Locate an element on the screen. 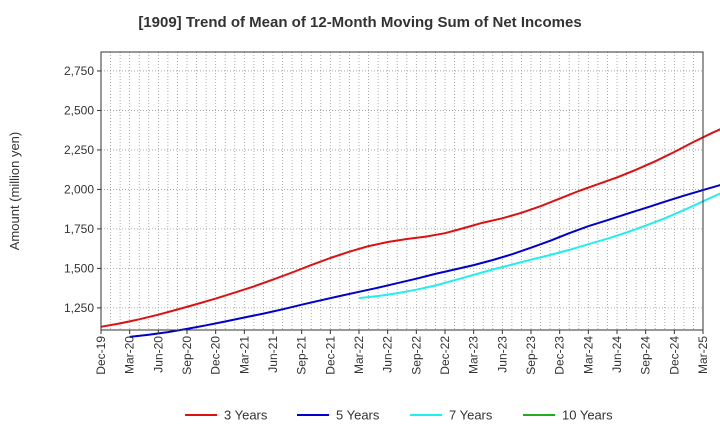 Image resolution: width=720 pixels, height=440 pixels. y-tick-label: 1,750 is located at coordinates (79, 229).